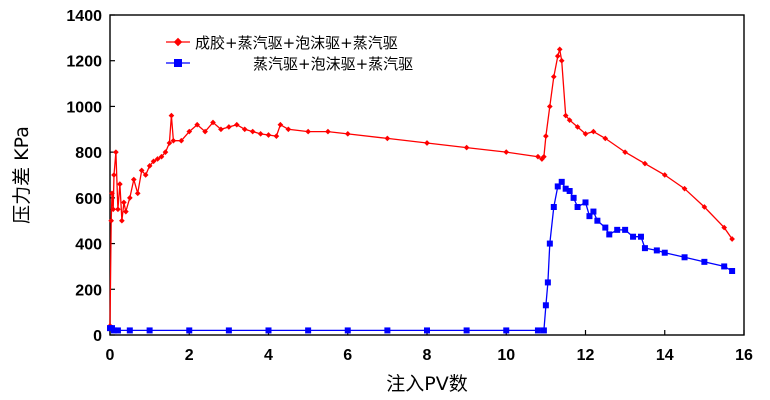 The width and height of the screenshot is (770, 400). Describe the element at coordinates (22, 175) in the screenshot. I see `y-axis-title: 压力差 KPa` at that location.